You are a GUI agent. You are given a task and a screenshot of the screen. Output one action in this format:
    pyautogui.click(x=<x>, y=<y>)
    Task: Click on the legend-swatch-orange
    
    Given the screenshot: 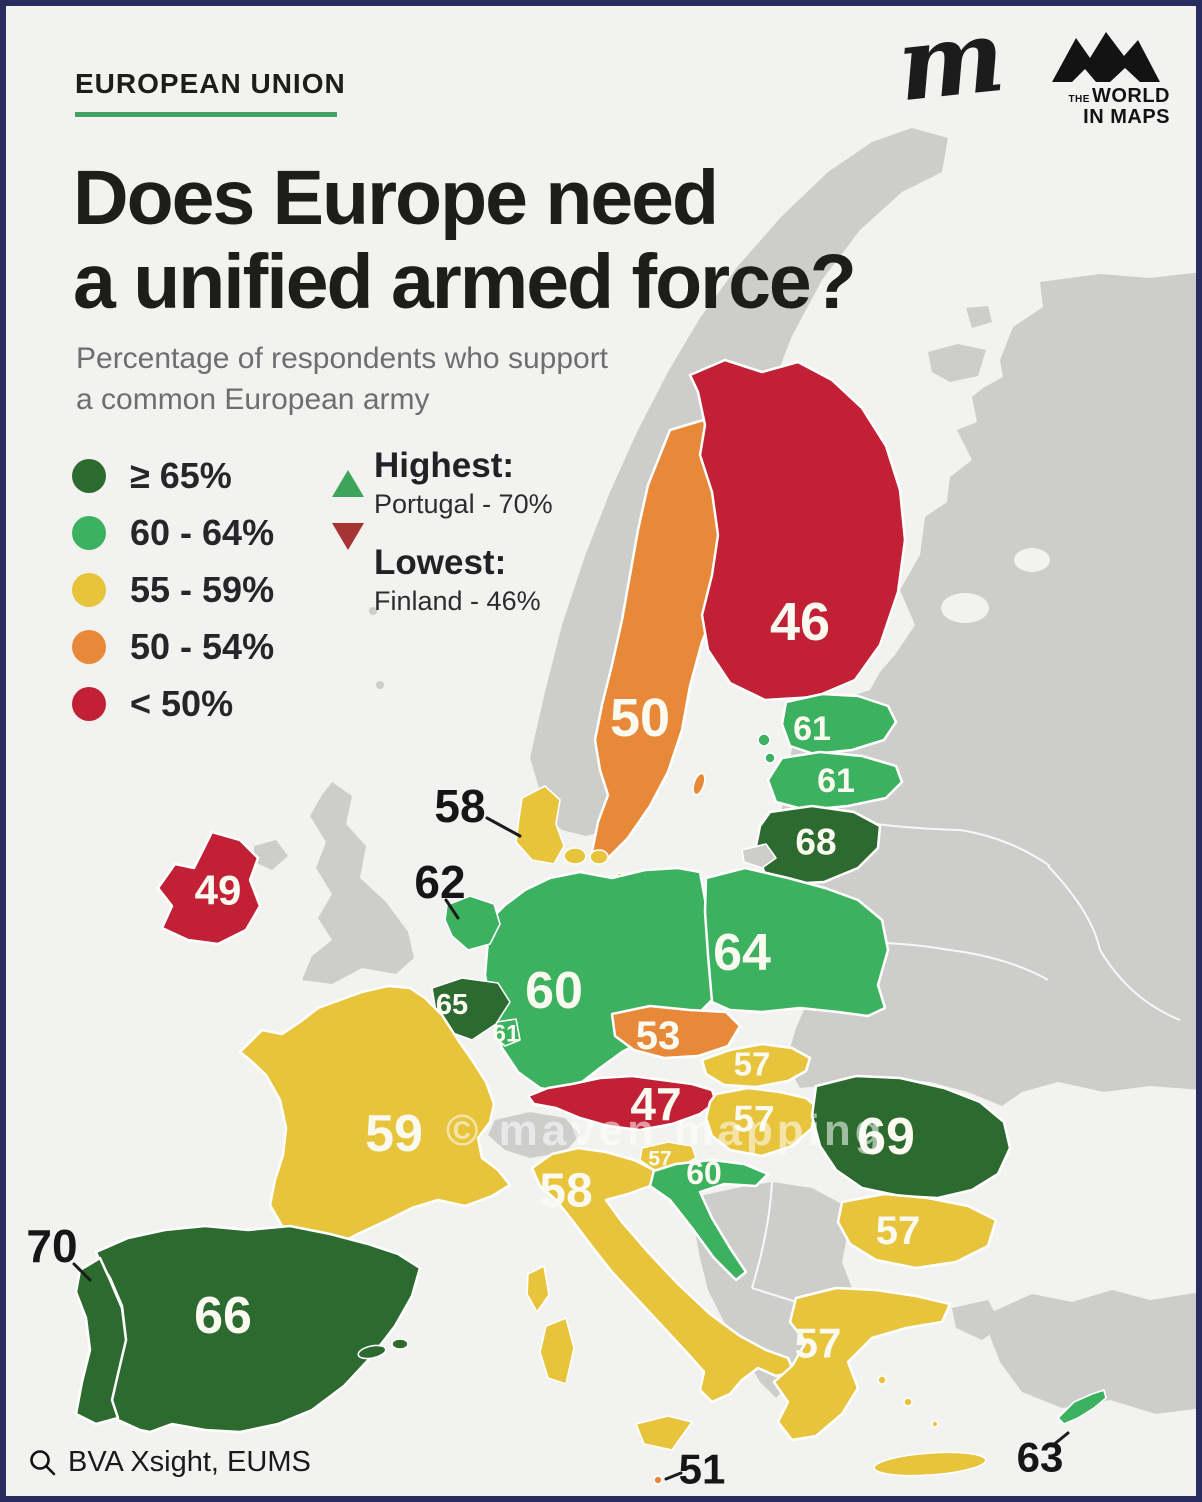 What is the action you would take?
    pyautogui.click(x=89, y=646)
    